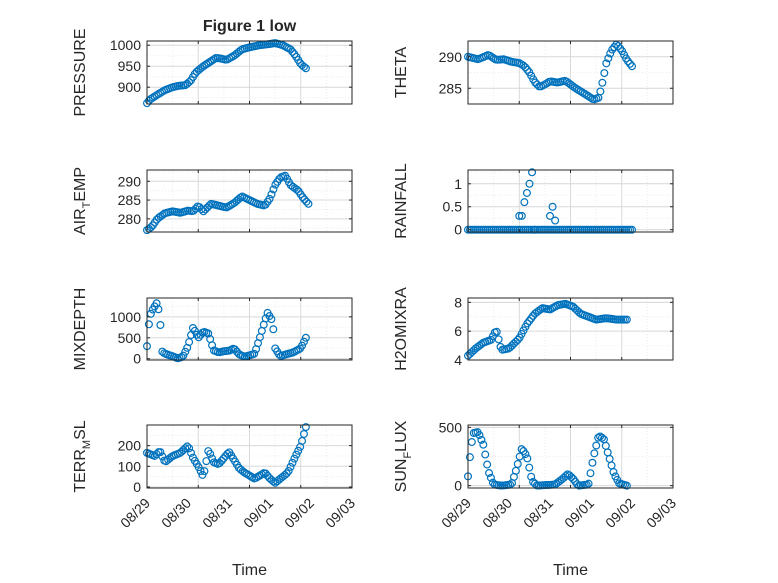  Describe the element at coordinates (80, 471) in the screenshot. I see `y-axis-label-text: TERR` at that location.